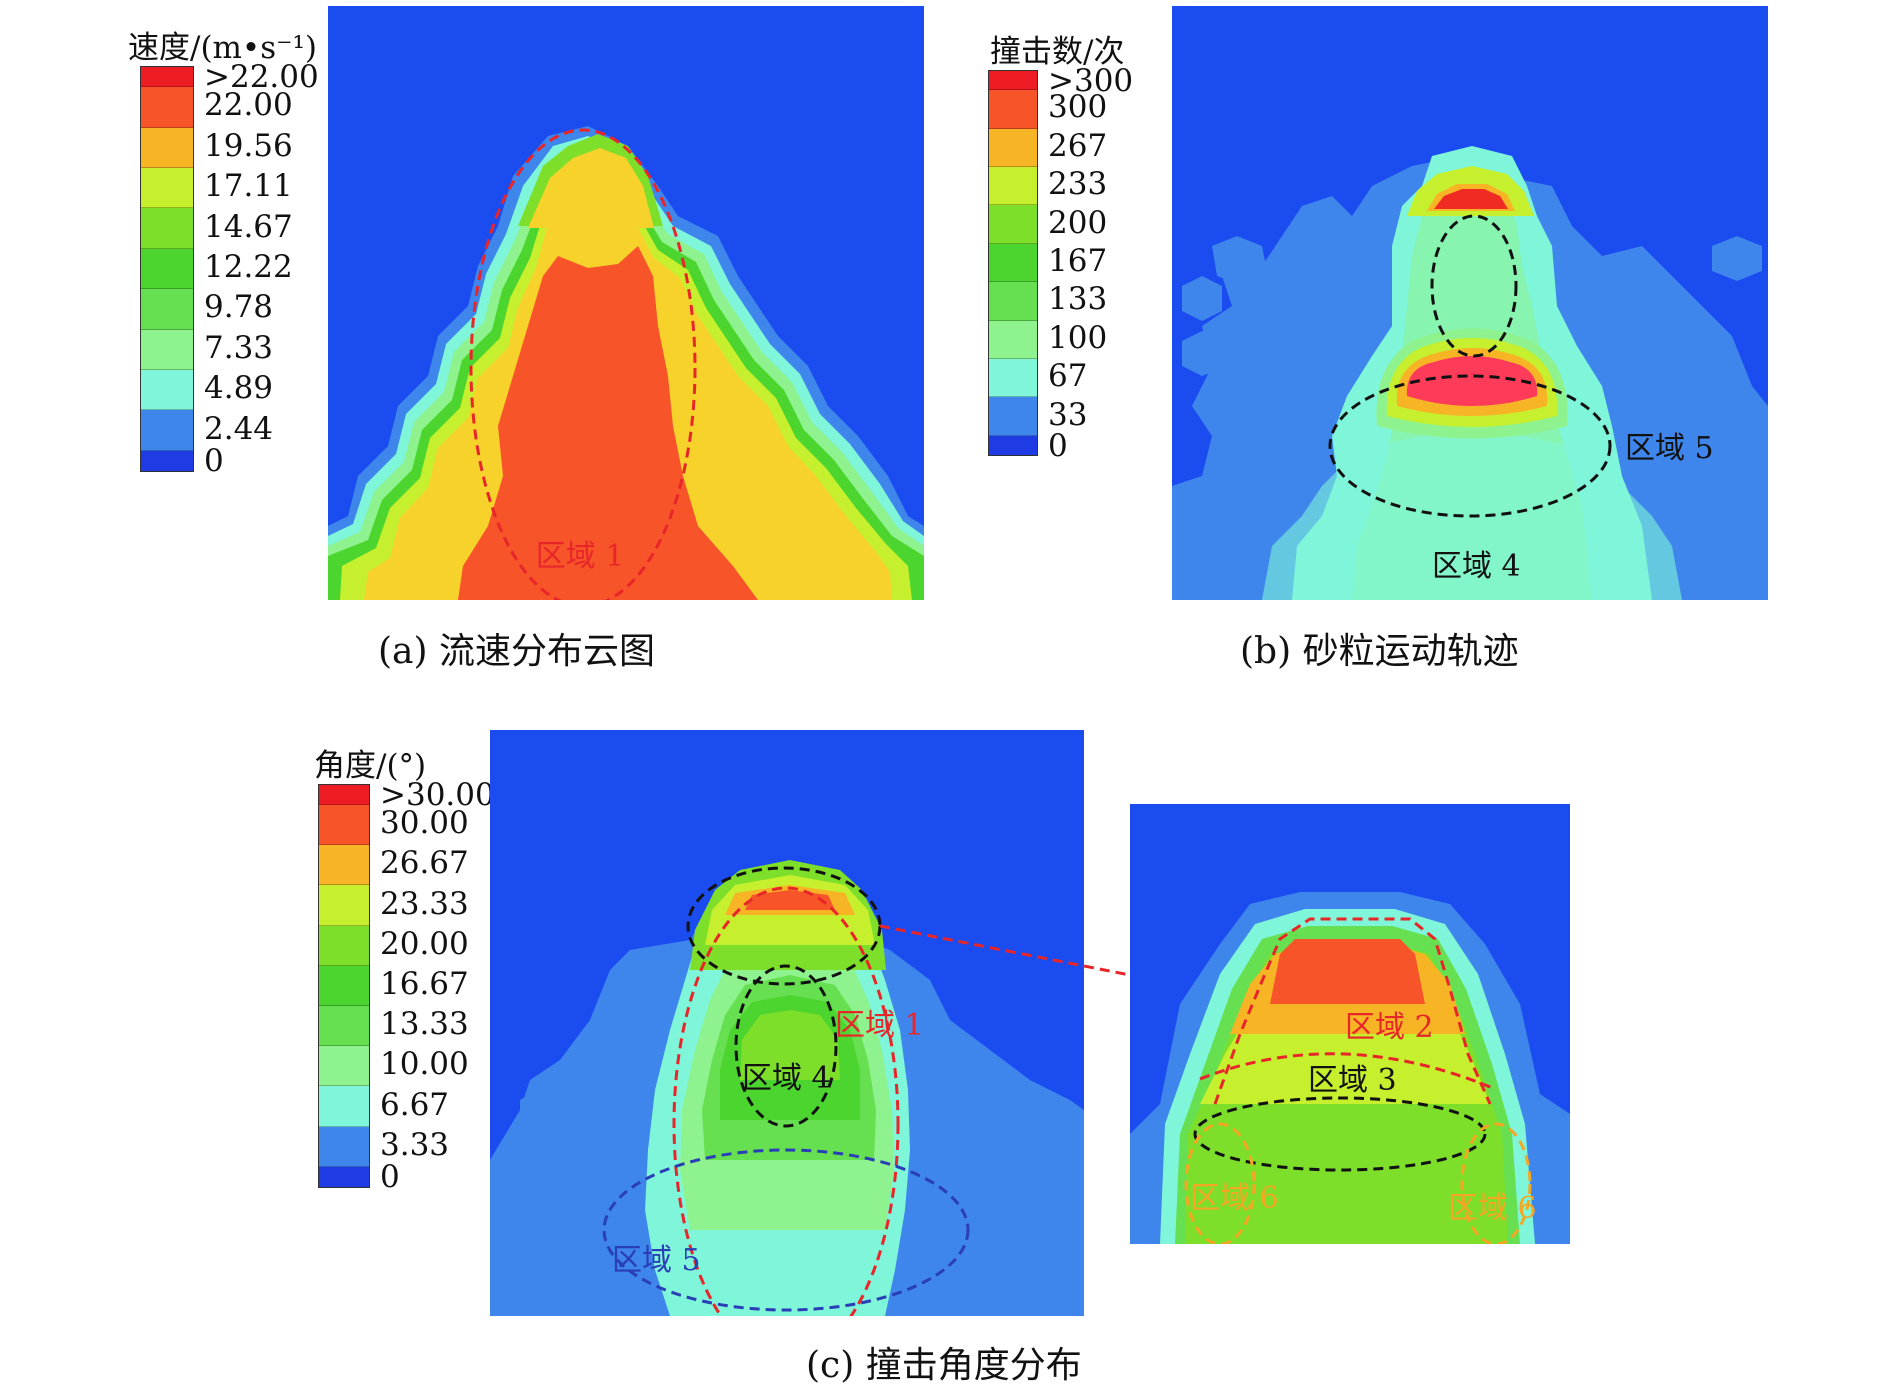 The image size is (1890, 1388). Describe the element at coordinates (415, 1144) in the screenshot. I see `legend-c-label: 3.33` at that location.